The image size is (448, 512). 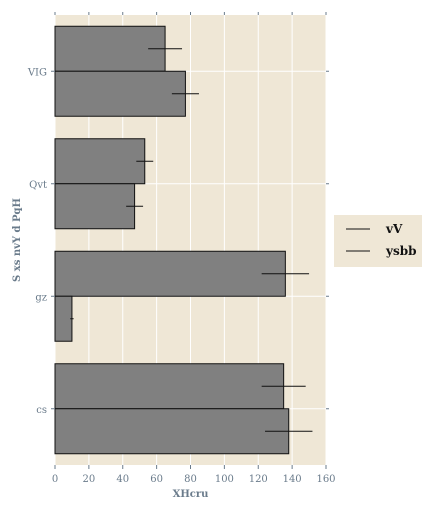 I want to click on x-tick-label: 20, so click(x=89, y=479).